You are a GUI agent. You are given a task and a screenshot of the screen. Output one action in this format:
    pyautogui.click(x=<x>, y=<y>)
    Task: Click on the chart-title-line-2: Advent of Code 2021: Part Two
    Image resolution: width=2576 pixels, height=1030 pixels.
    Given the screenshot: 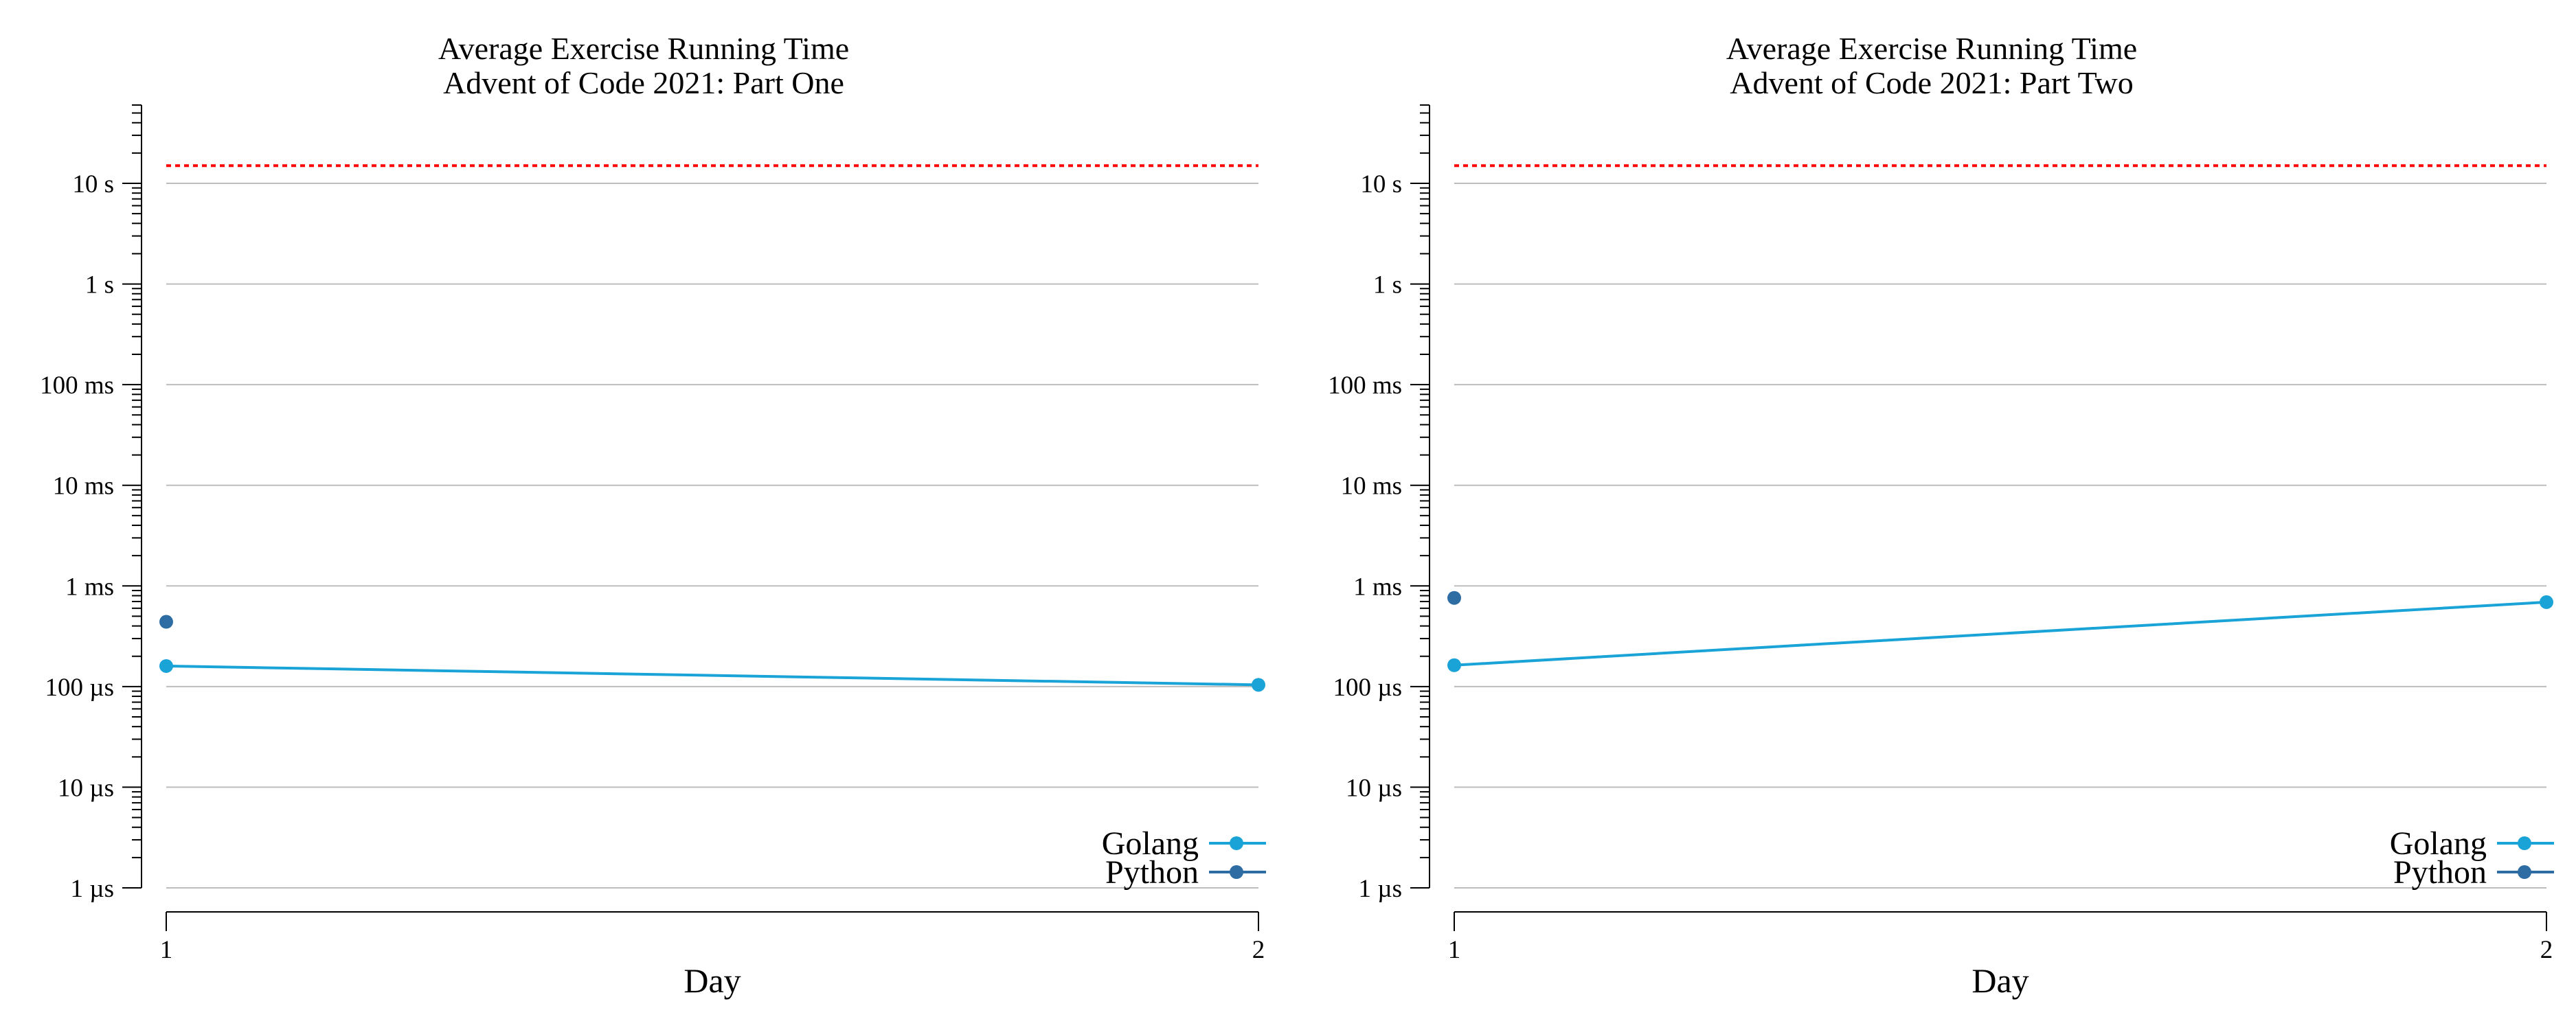 What is the action you would take?
    pyautogui.click(x=1932, y=82)
    